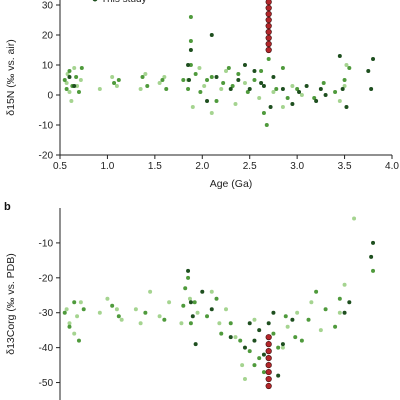  What do you see at coordinates (46, 278) in the screenshot?
I see `y-tick-label: -20` at bounding box center [46, 278].